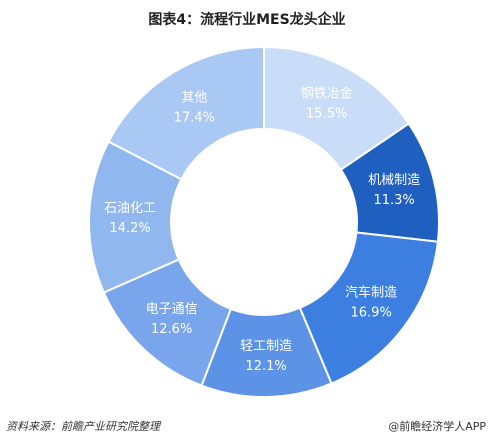 Image resolution: width=494 pixels, height=442 pixels. Describe the element at coordinates (327, 94) in the screenshot. I see `slice-category-label: 钢铁冶金` at that location.